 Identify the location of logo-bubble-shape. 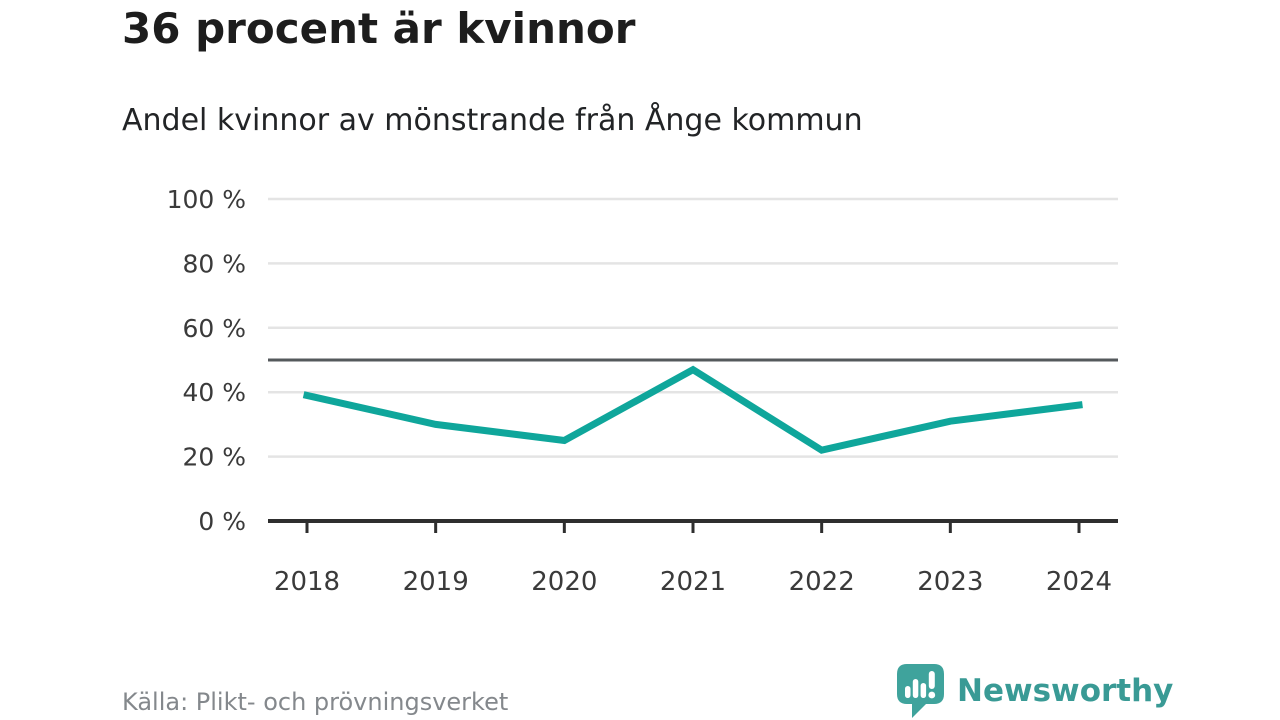
(920, 691).